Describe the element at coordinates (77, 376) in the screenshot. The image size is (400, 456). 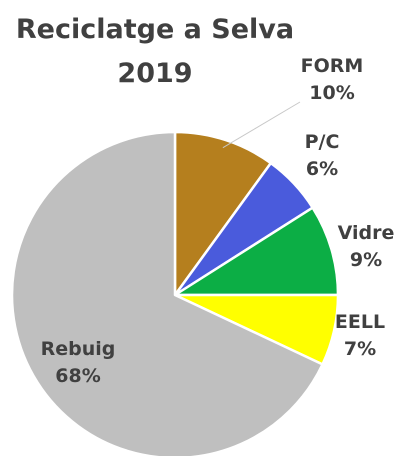
I see `slice-label-value-rebuig: 68%` at that location.